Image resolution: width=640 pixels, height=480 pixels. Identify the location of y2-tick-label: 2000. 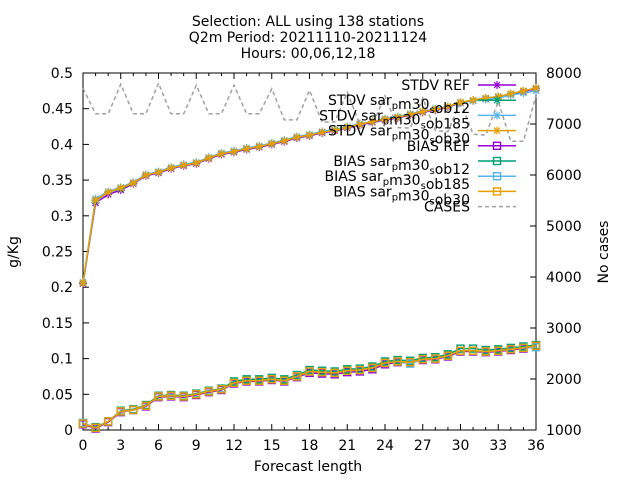
(564, 380).